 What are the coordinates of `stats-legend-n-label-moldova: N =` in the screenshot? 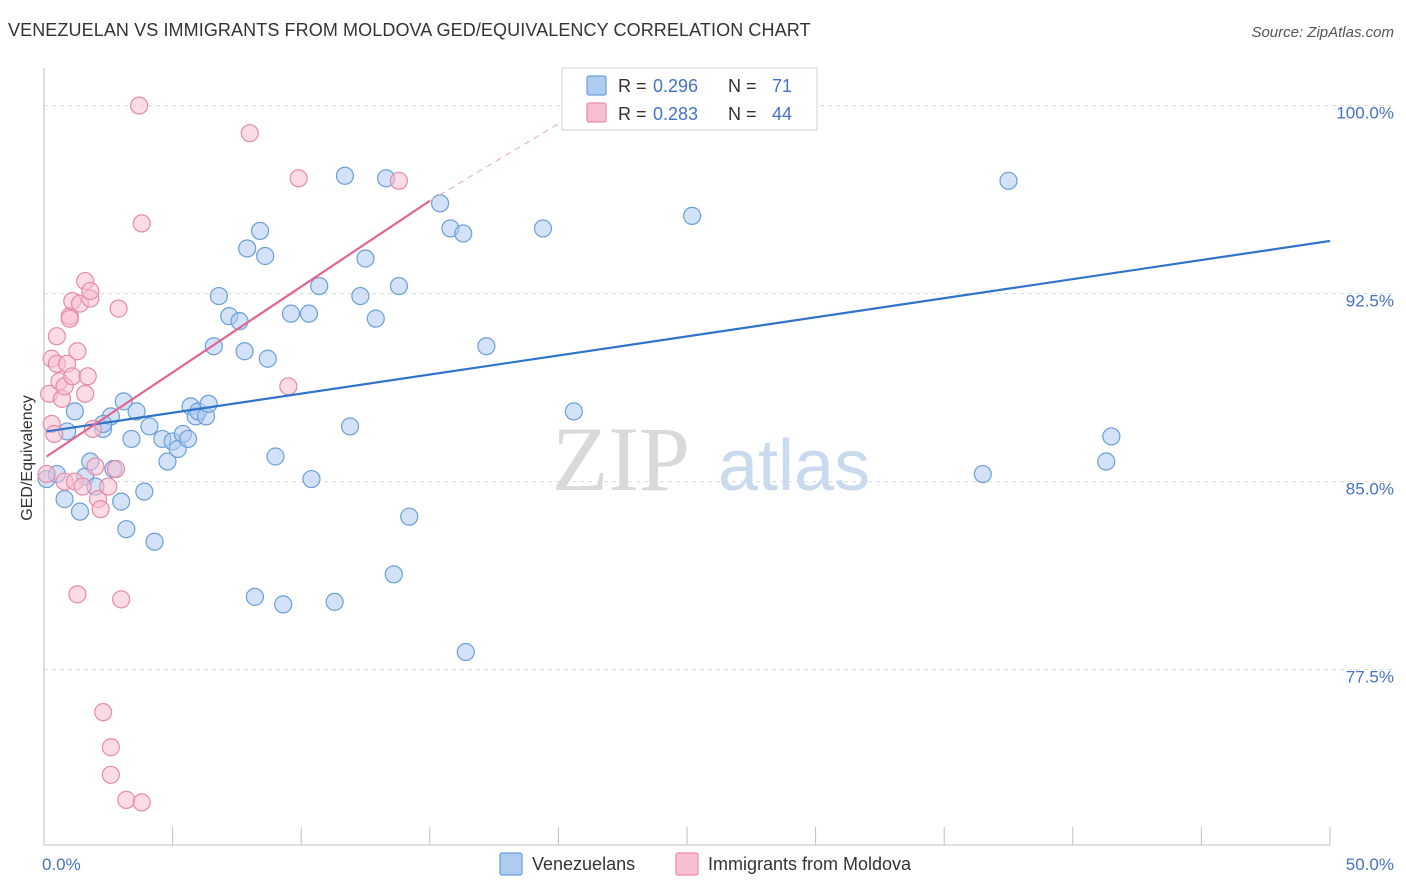 It's located at (742, 114).